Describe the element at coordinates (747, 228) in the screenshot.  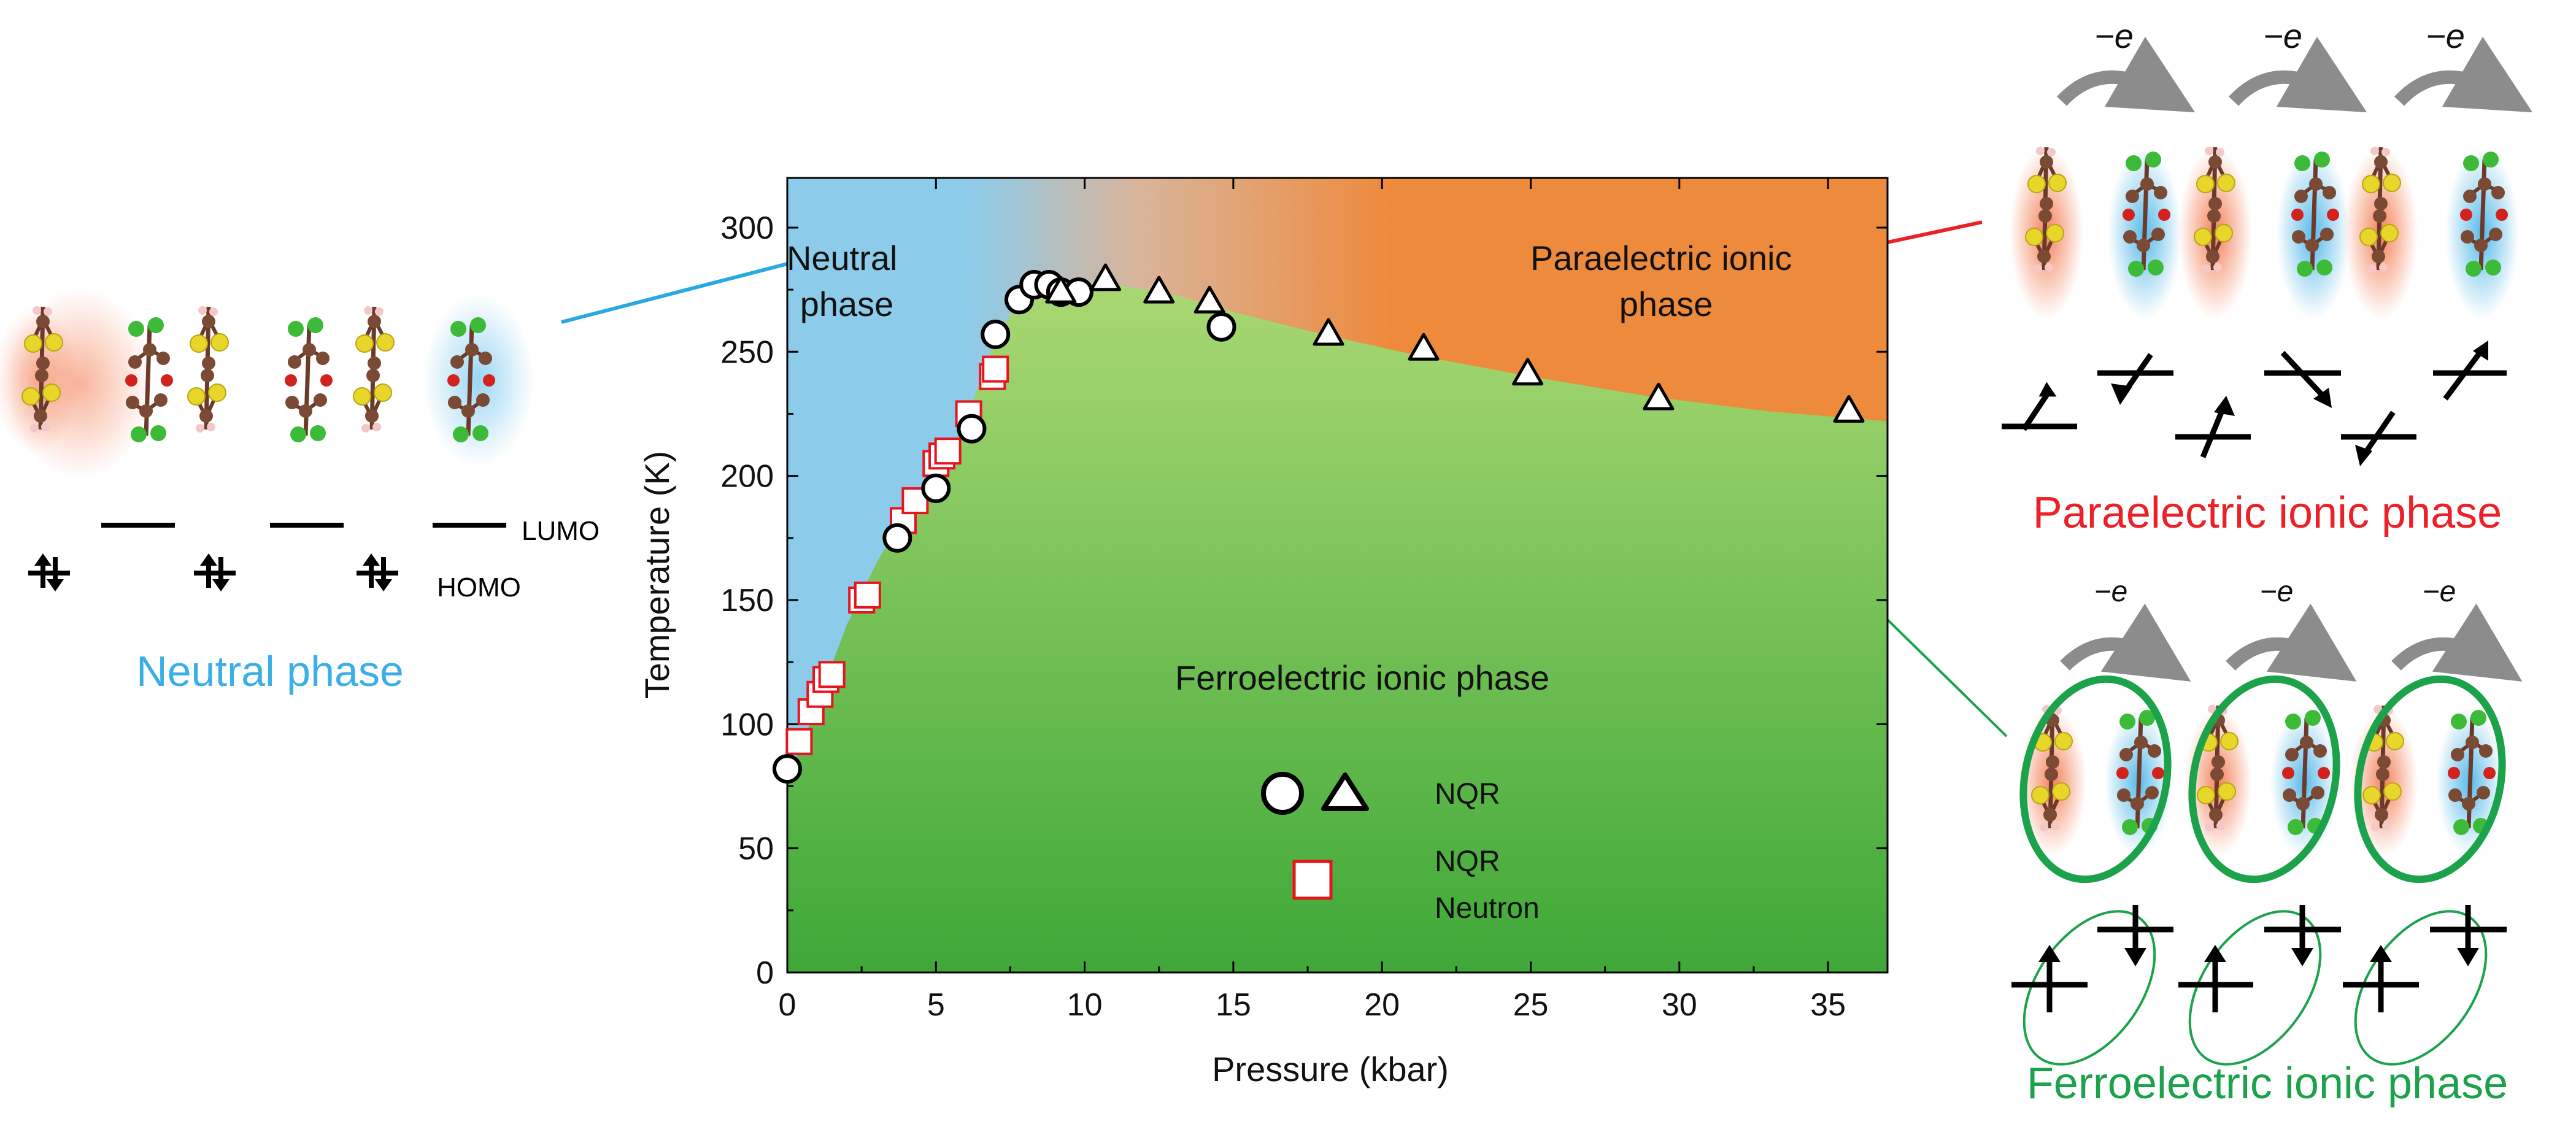
I see `y-tick-label: 300` at that location.